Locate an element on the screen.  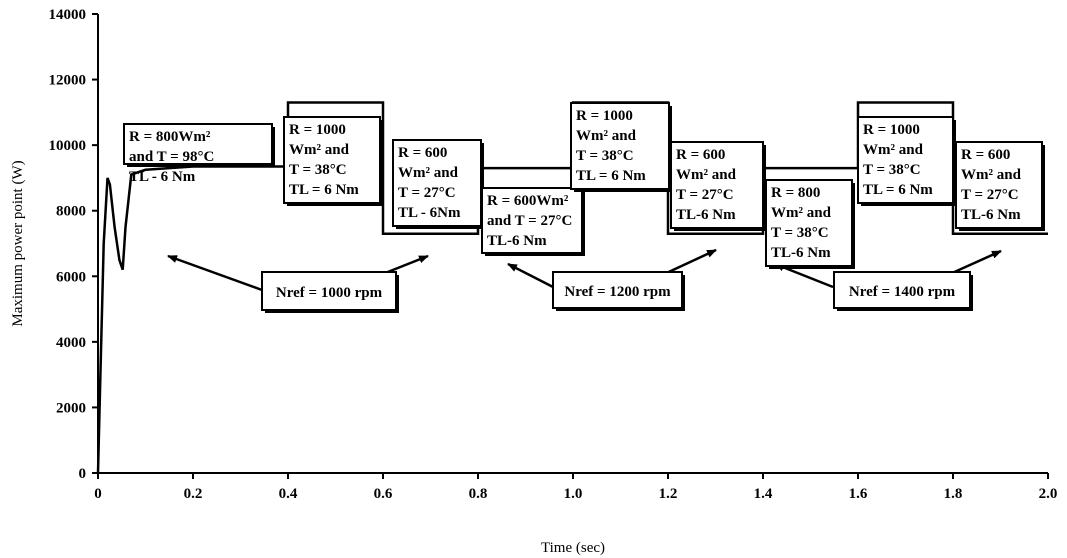
annotation-box: R = 600 Wm² and T = 27°C TL - 6Nm is located at coordinates (438, 184).